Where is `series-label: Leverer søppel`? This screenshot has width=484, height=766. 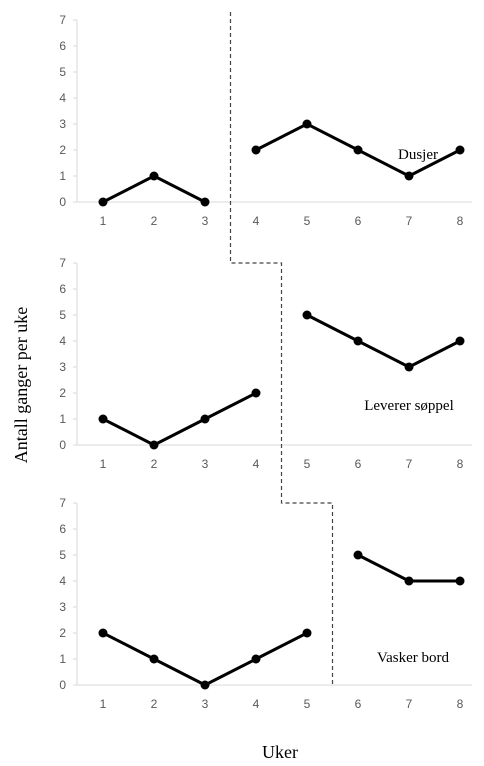 series-label: Leverer søppel is located at coordinates (409, 406).